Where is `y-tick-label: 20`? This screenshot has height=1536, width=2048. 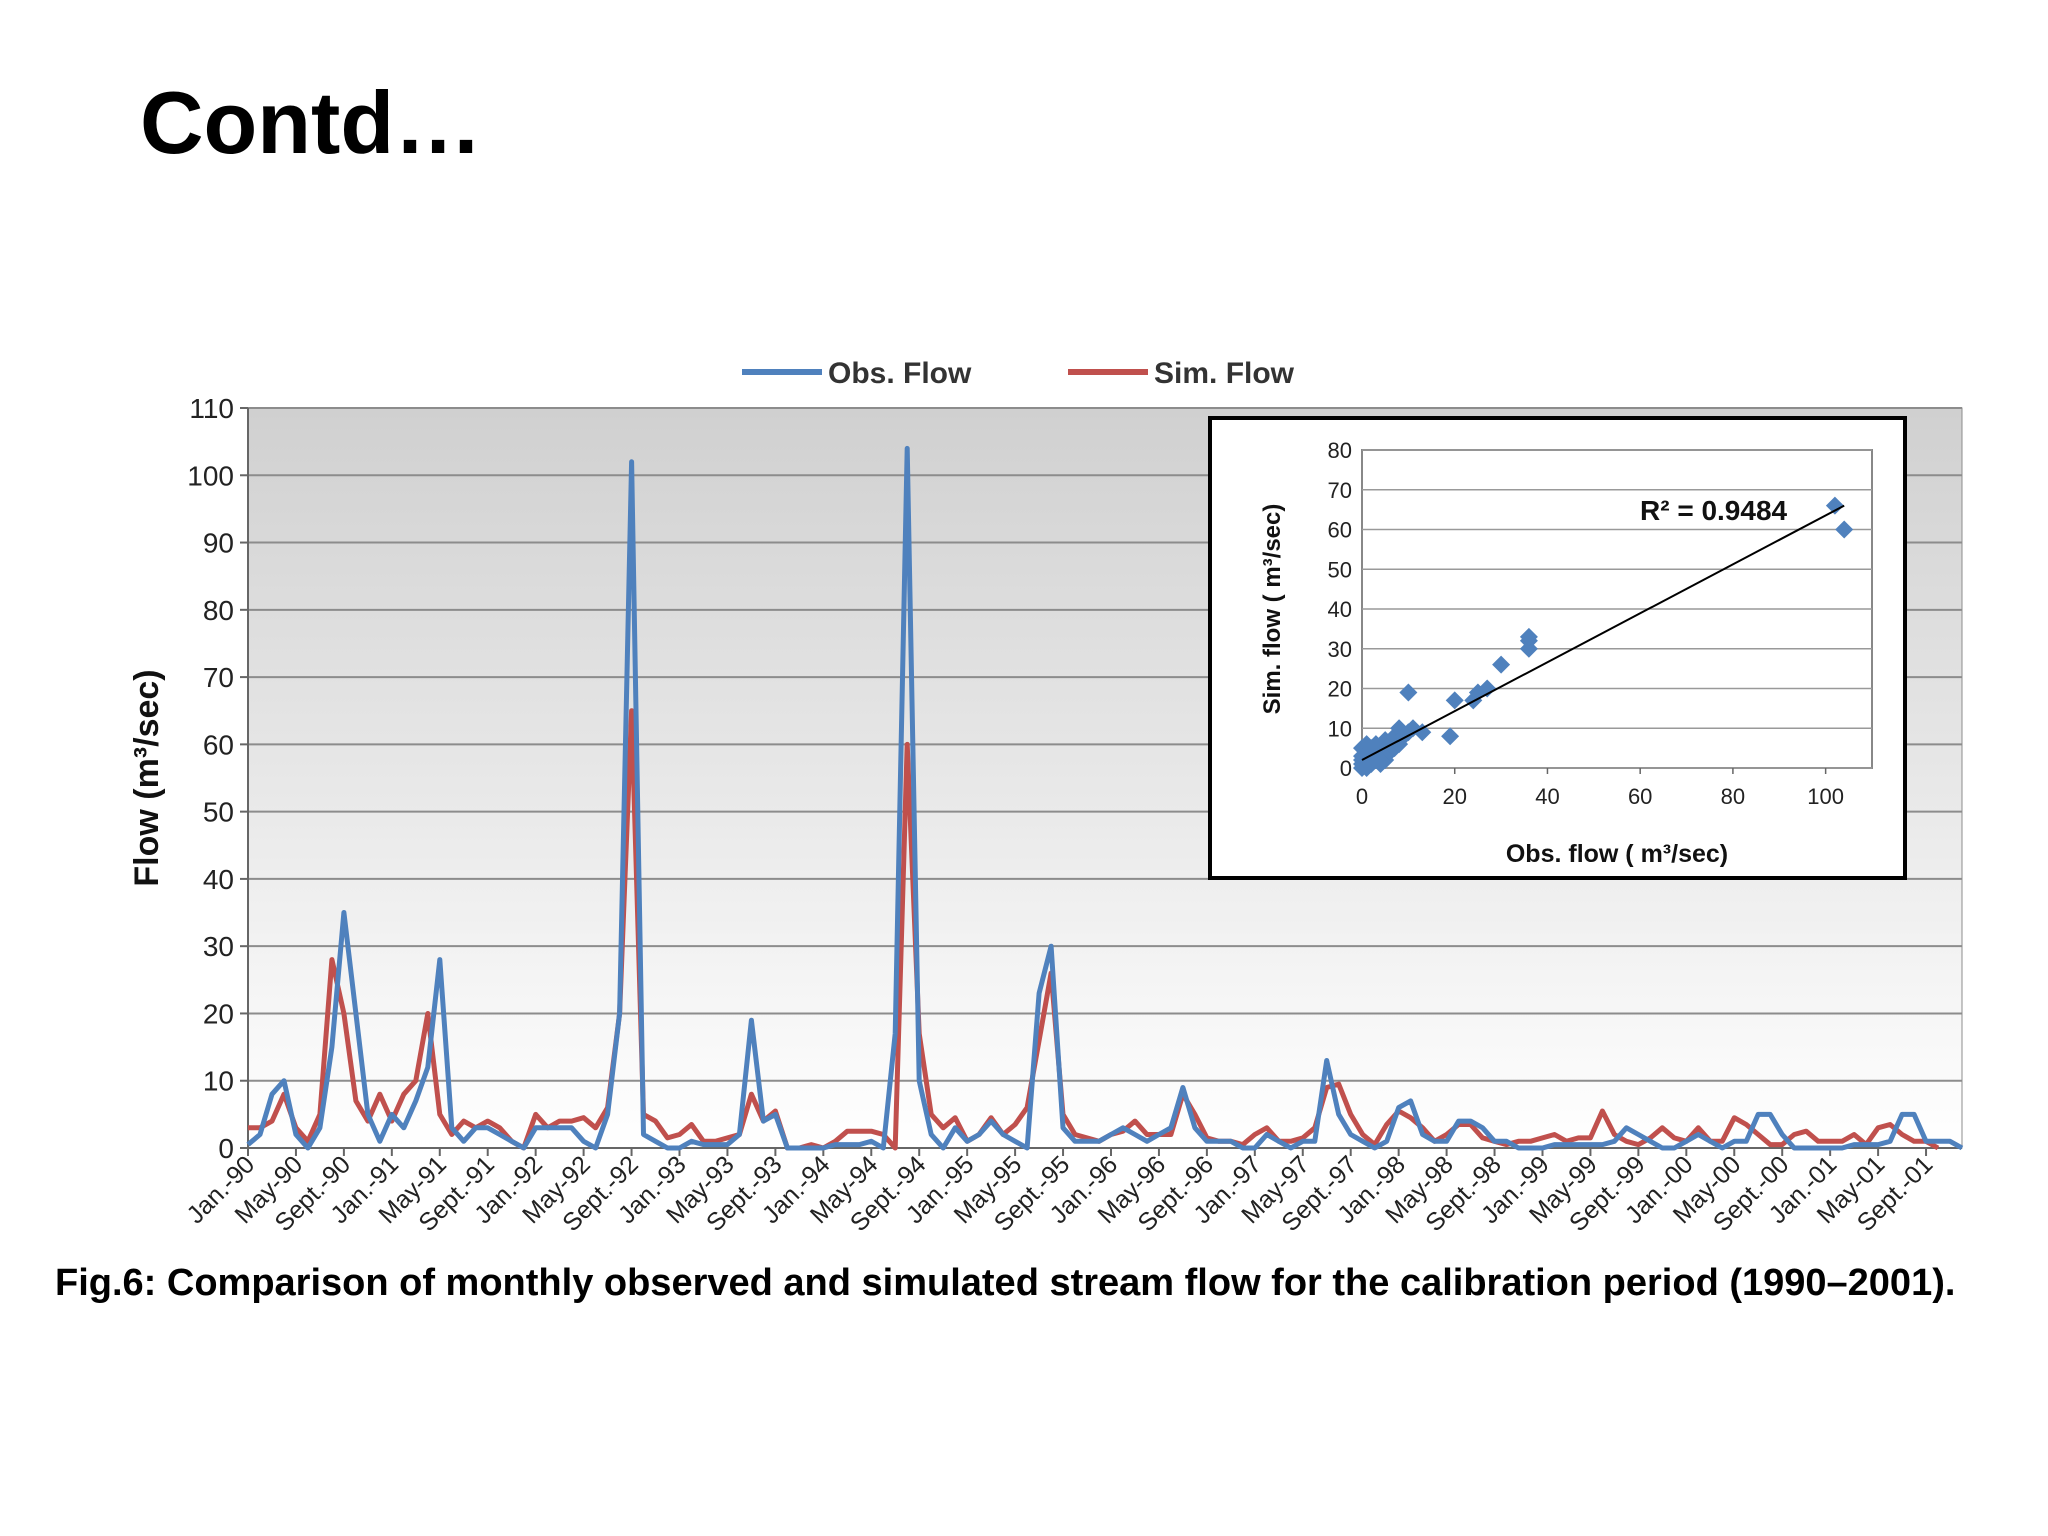
y-tick-label: 20 is located at coordinates (218, 1013).